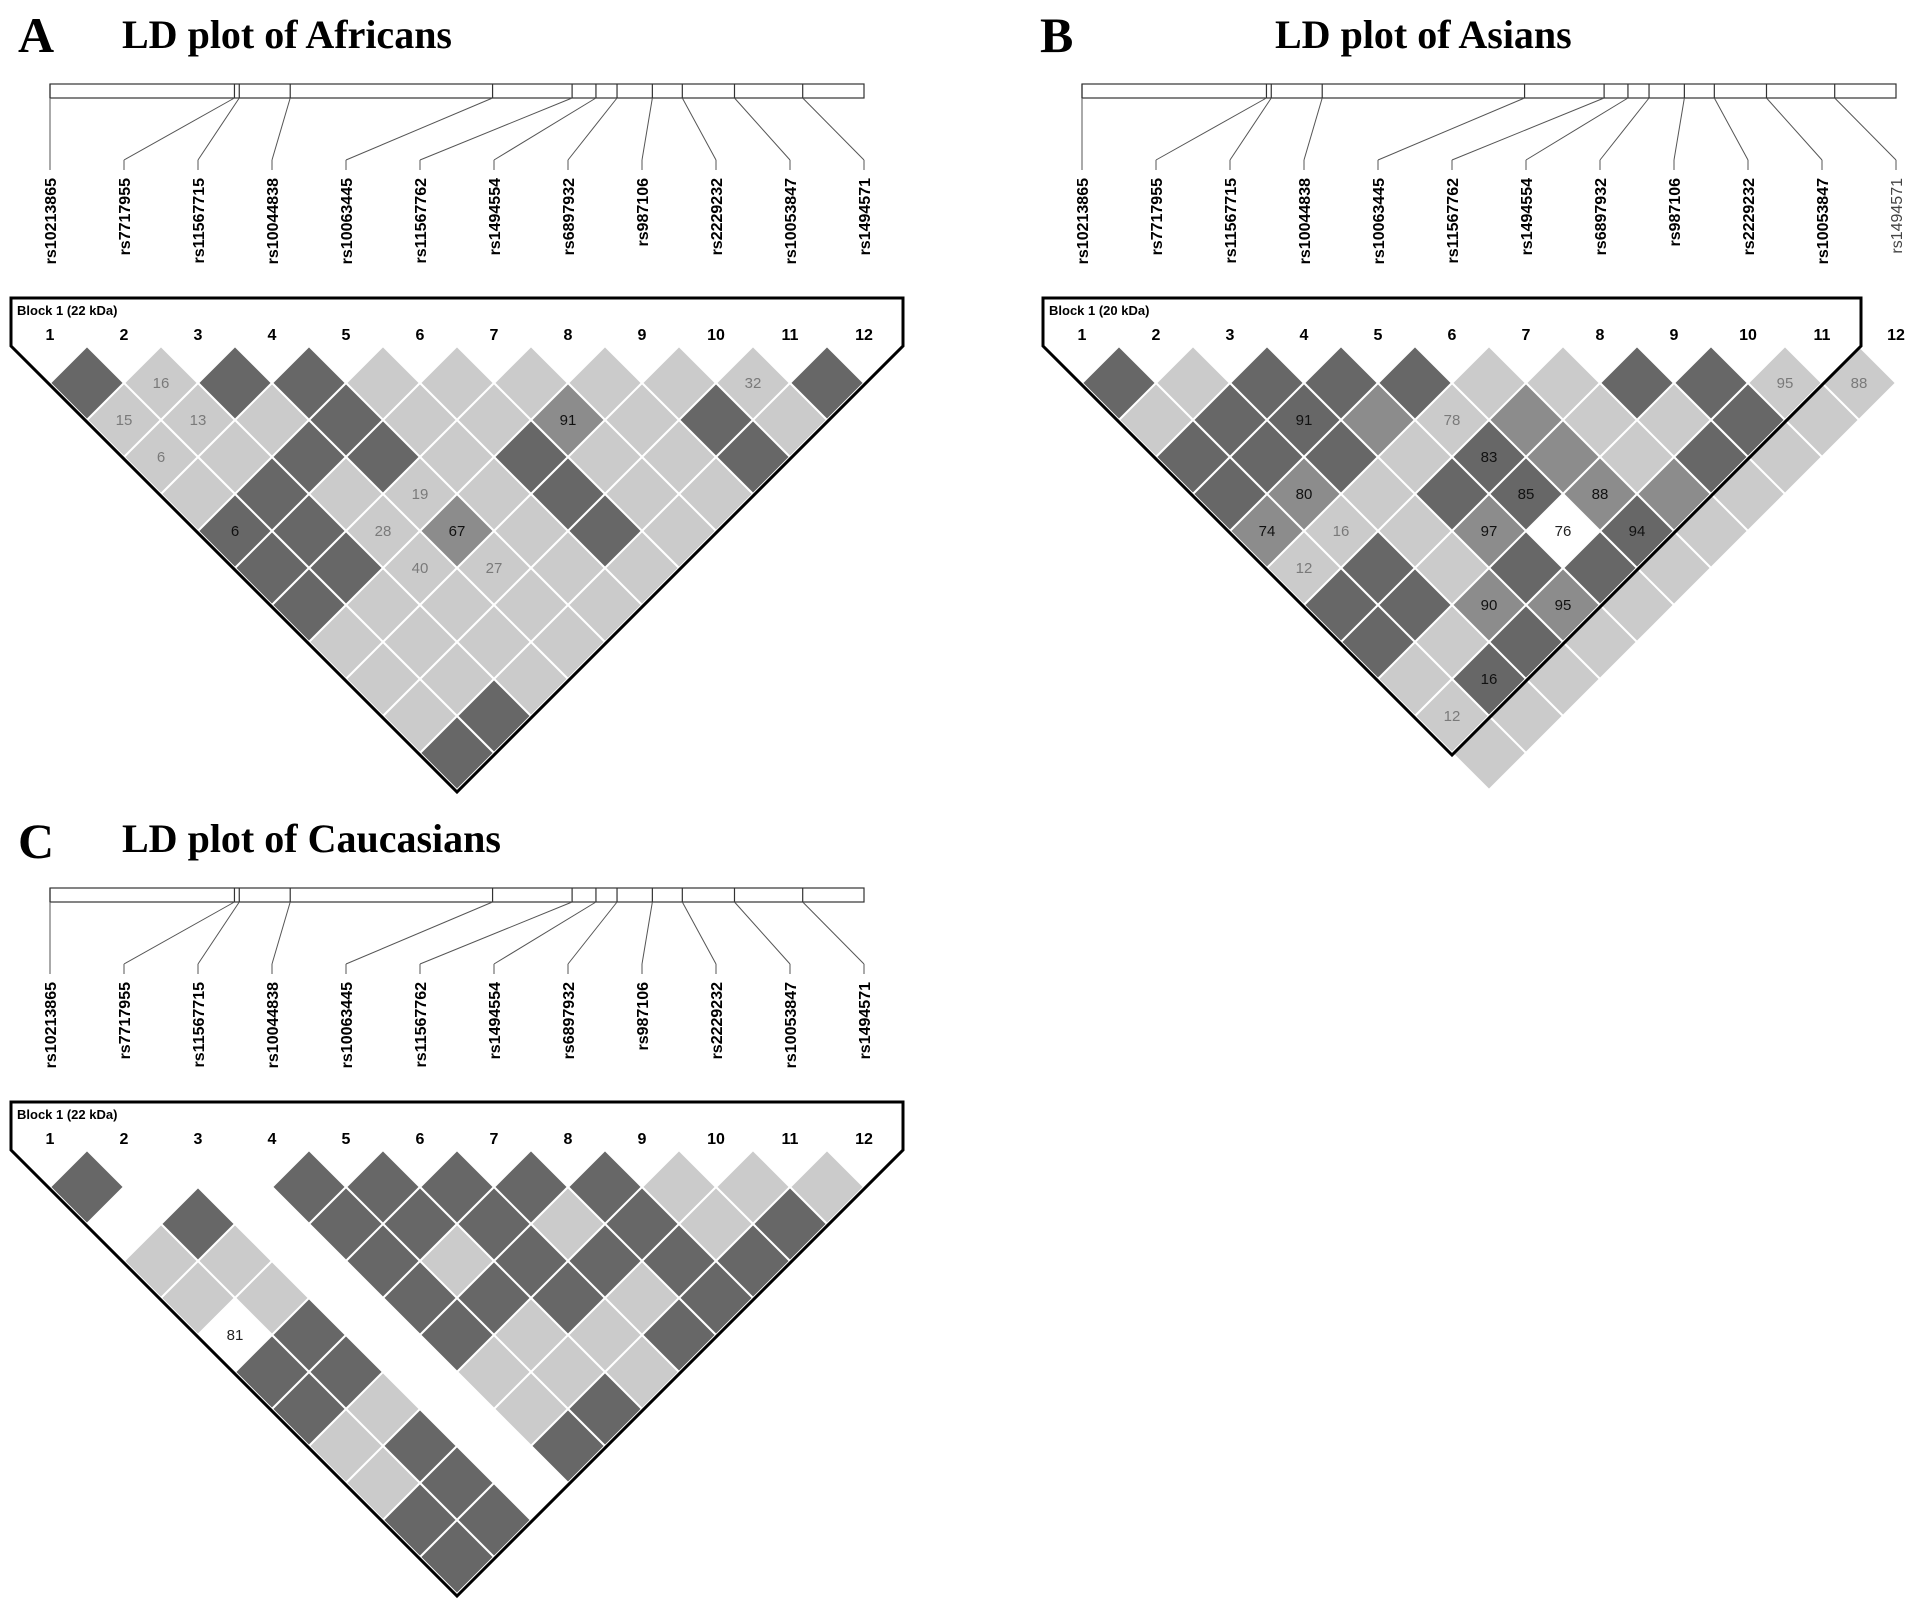 Image resolution: width=1913 pixels, height=1606 pixels. I want to click on ld-value: 32, so click(753, 383).